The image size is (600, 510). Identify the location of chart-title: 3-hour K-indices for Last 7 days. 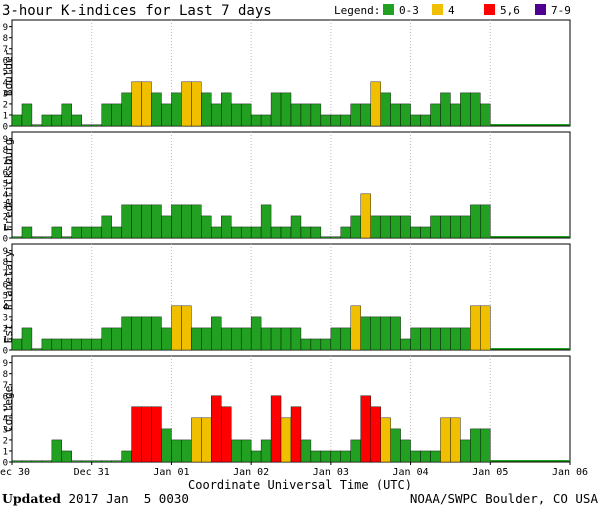
(137, 11).